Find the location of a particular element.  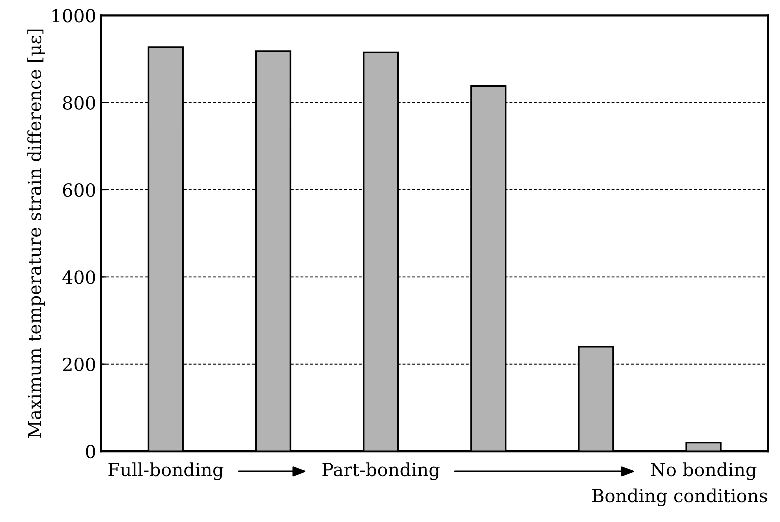

y-tick-label: 200 is located at coordinates (79, 365).